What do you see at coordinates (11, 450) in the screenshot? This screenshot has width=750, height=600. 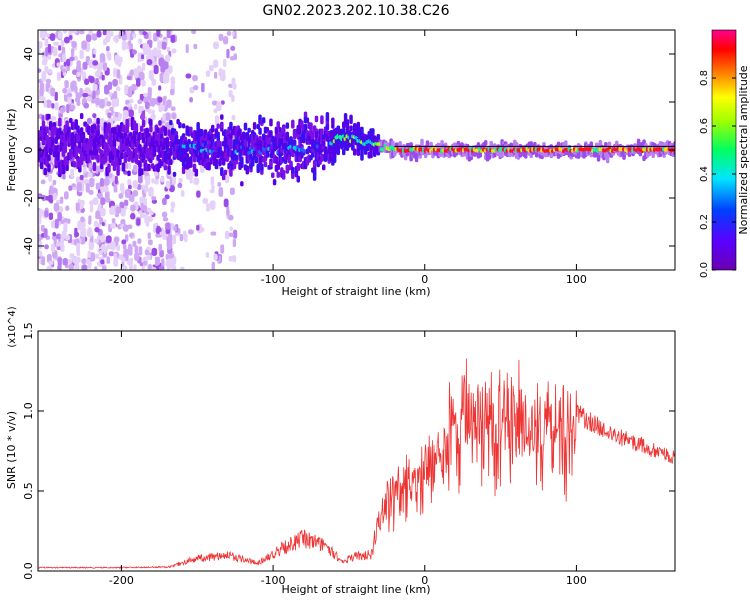 I see `snr-ylabel: SNR (10 * v/v)` at bounding box center [11, 450].